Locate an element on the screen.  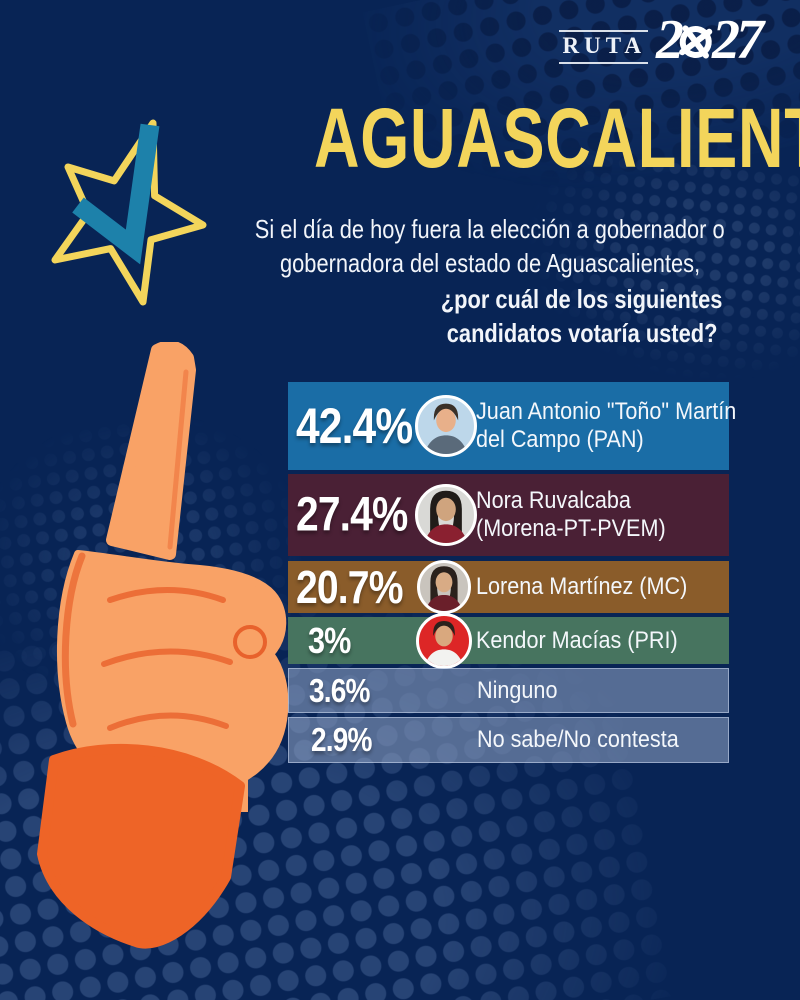
result-row-pri: 3% Kendor Macías (PRI) is located at coordinates (508, 640).